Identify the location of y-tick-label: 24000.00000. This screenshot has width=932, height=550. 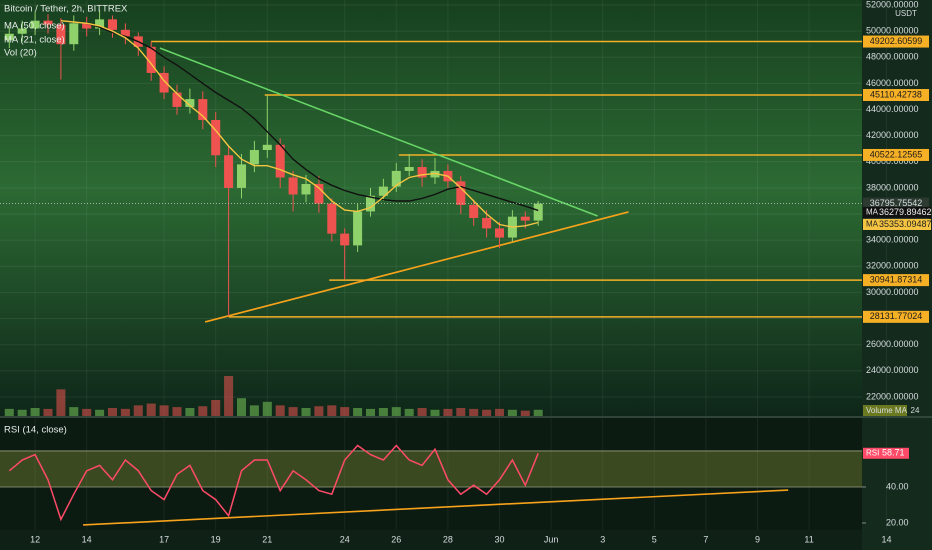
(892, 370).